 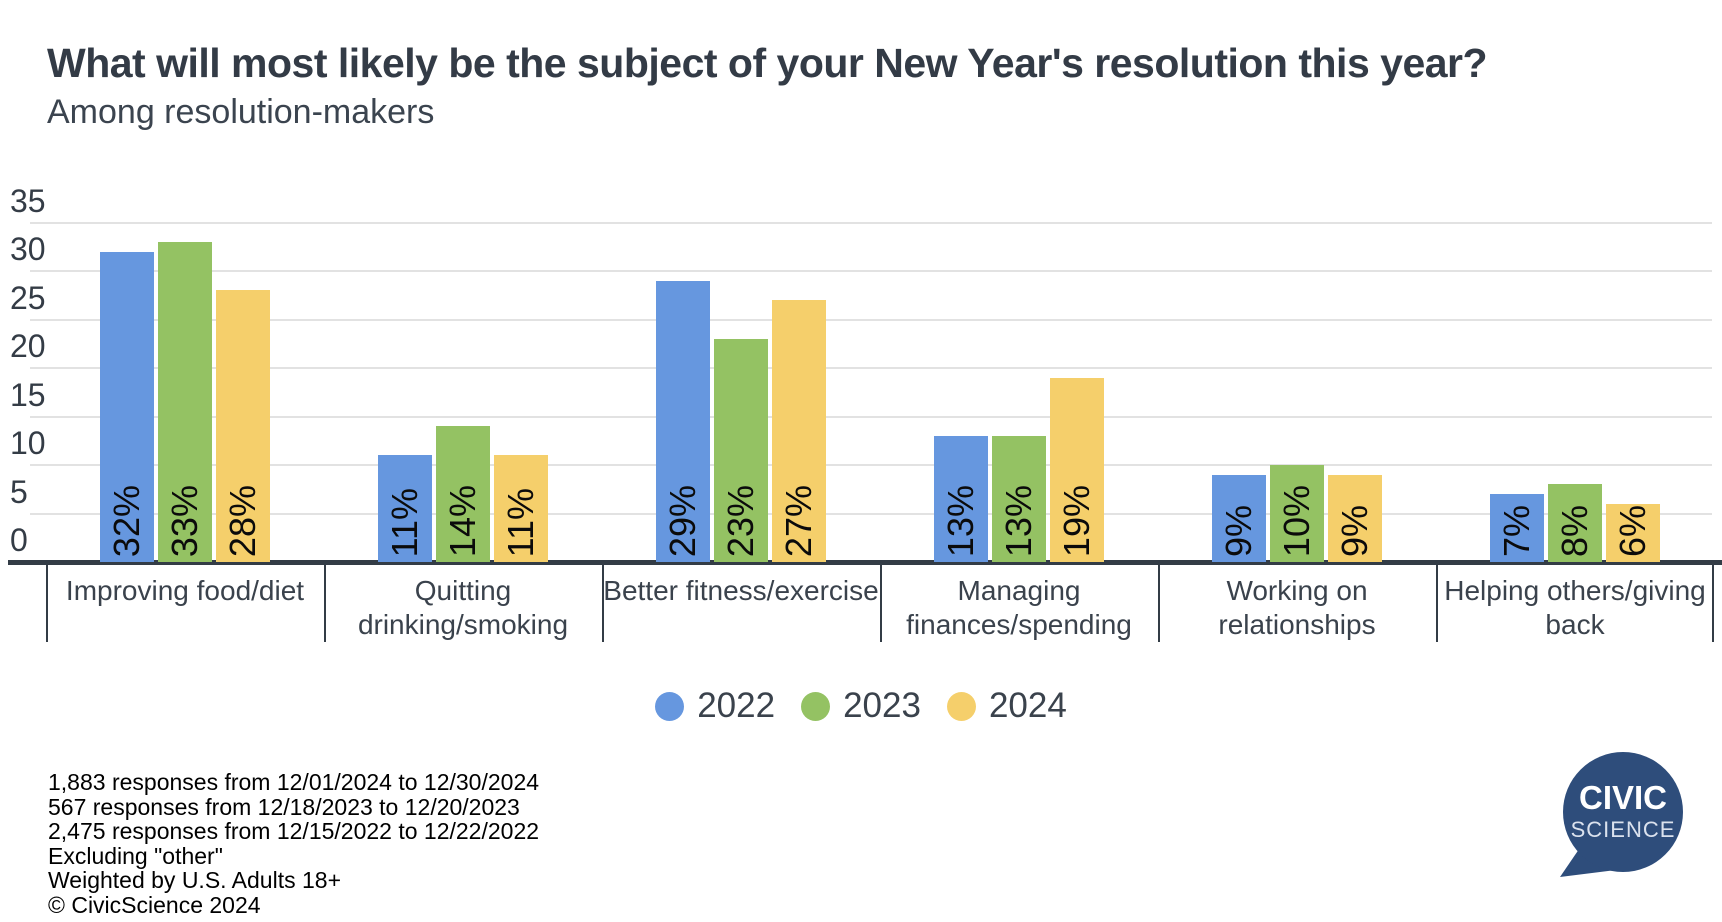 What do you see at coordinates (683, 421) in the screenshot?
I see `bar: 29%` at bounding box center [683, 421].